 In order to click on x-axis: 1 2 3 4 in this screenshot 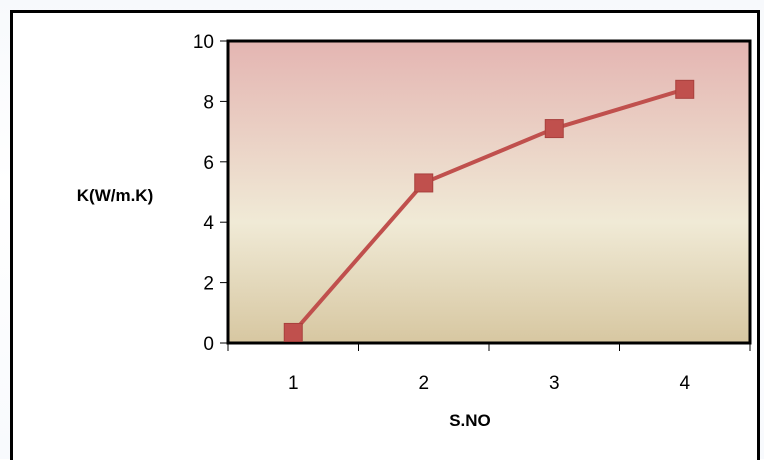, I will do `click(489, 368)`.